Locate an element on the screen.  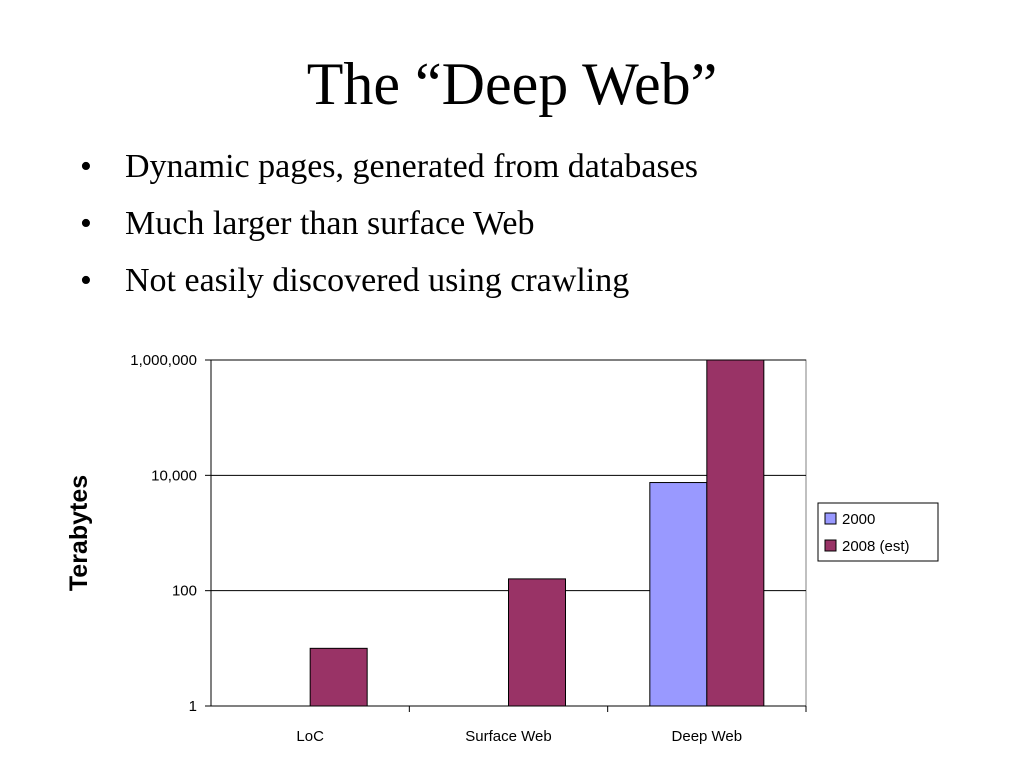
y-tick-label: 100 is located at coordinates (184, 591).